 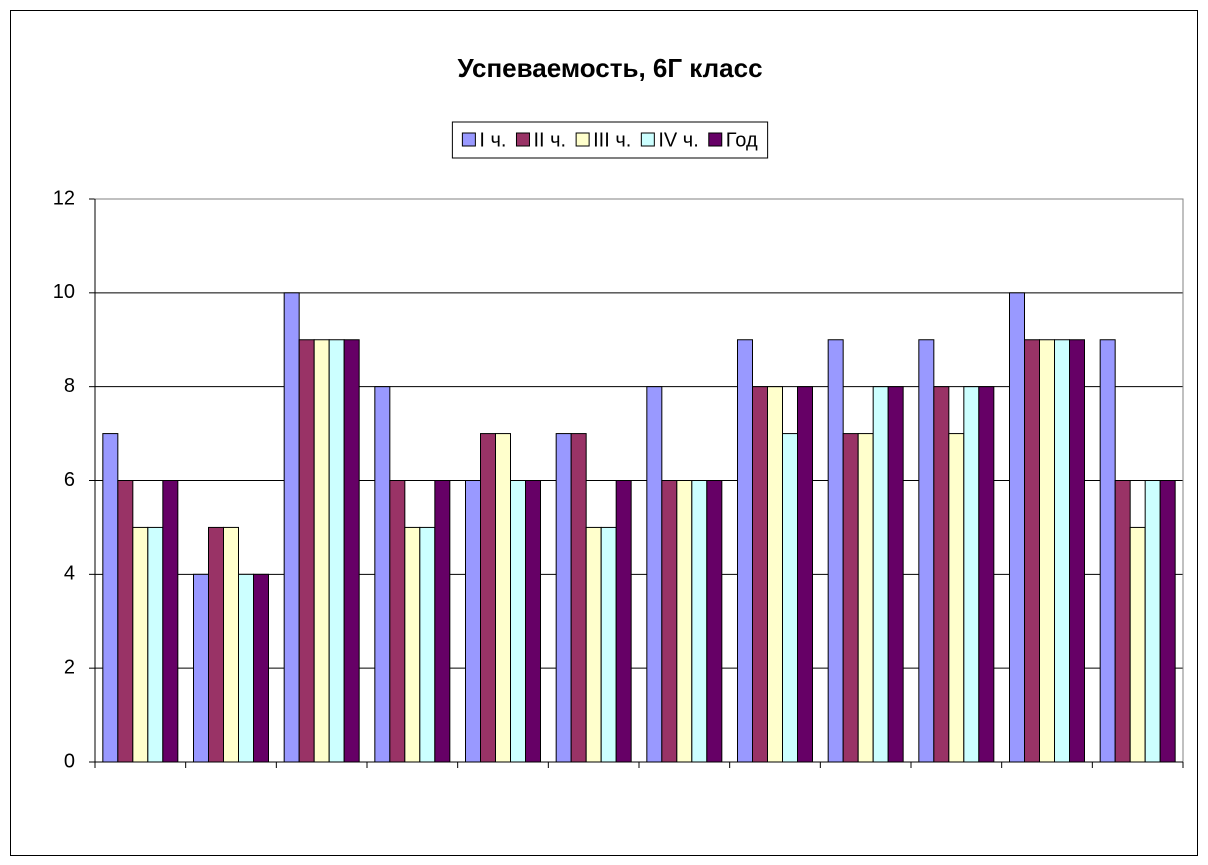 I want to click on y-tick-label: 10, so click(x=64, y=292).